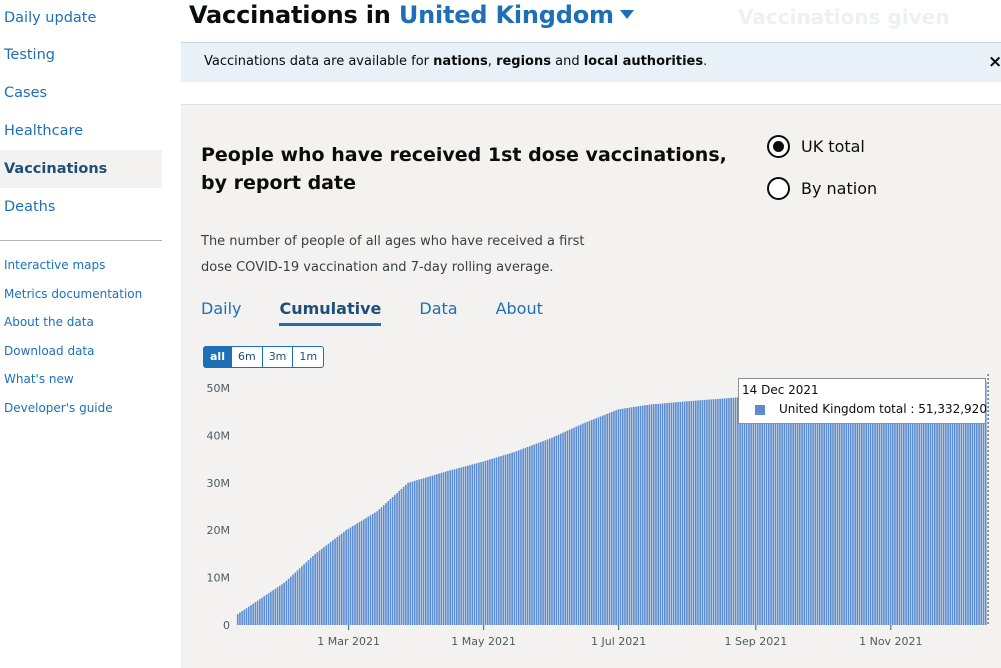 The height and width of the screenshot is (668, 1001). I want to click on sidebar-link-developers-guide: Developer's guide, so click(58, 407).